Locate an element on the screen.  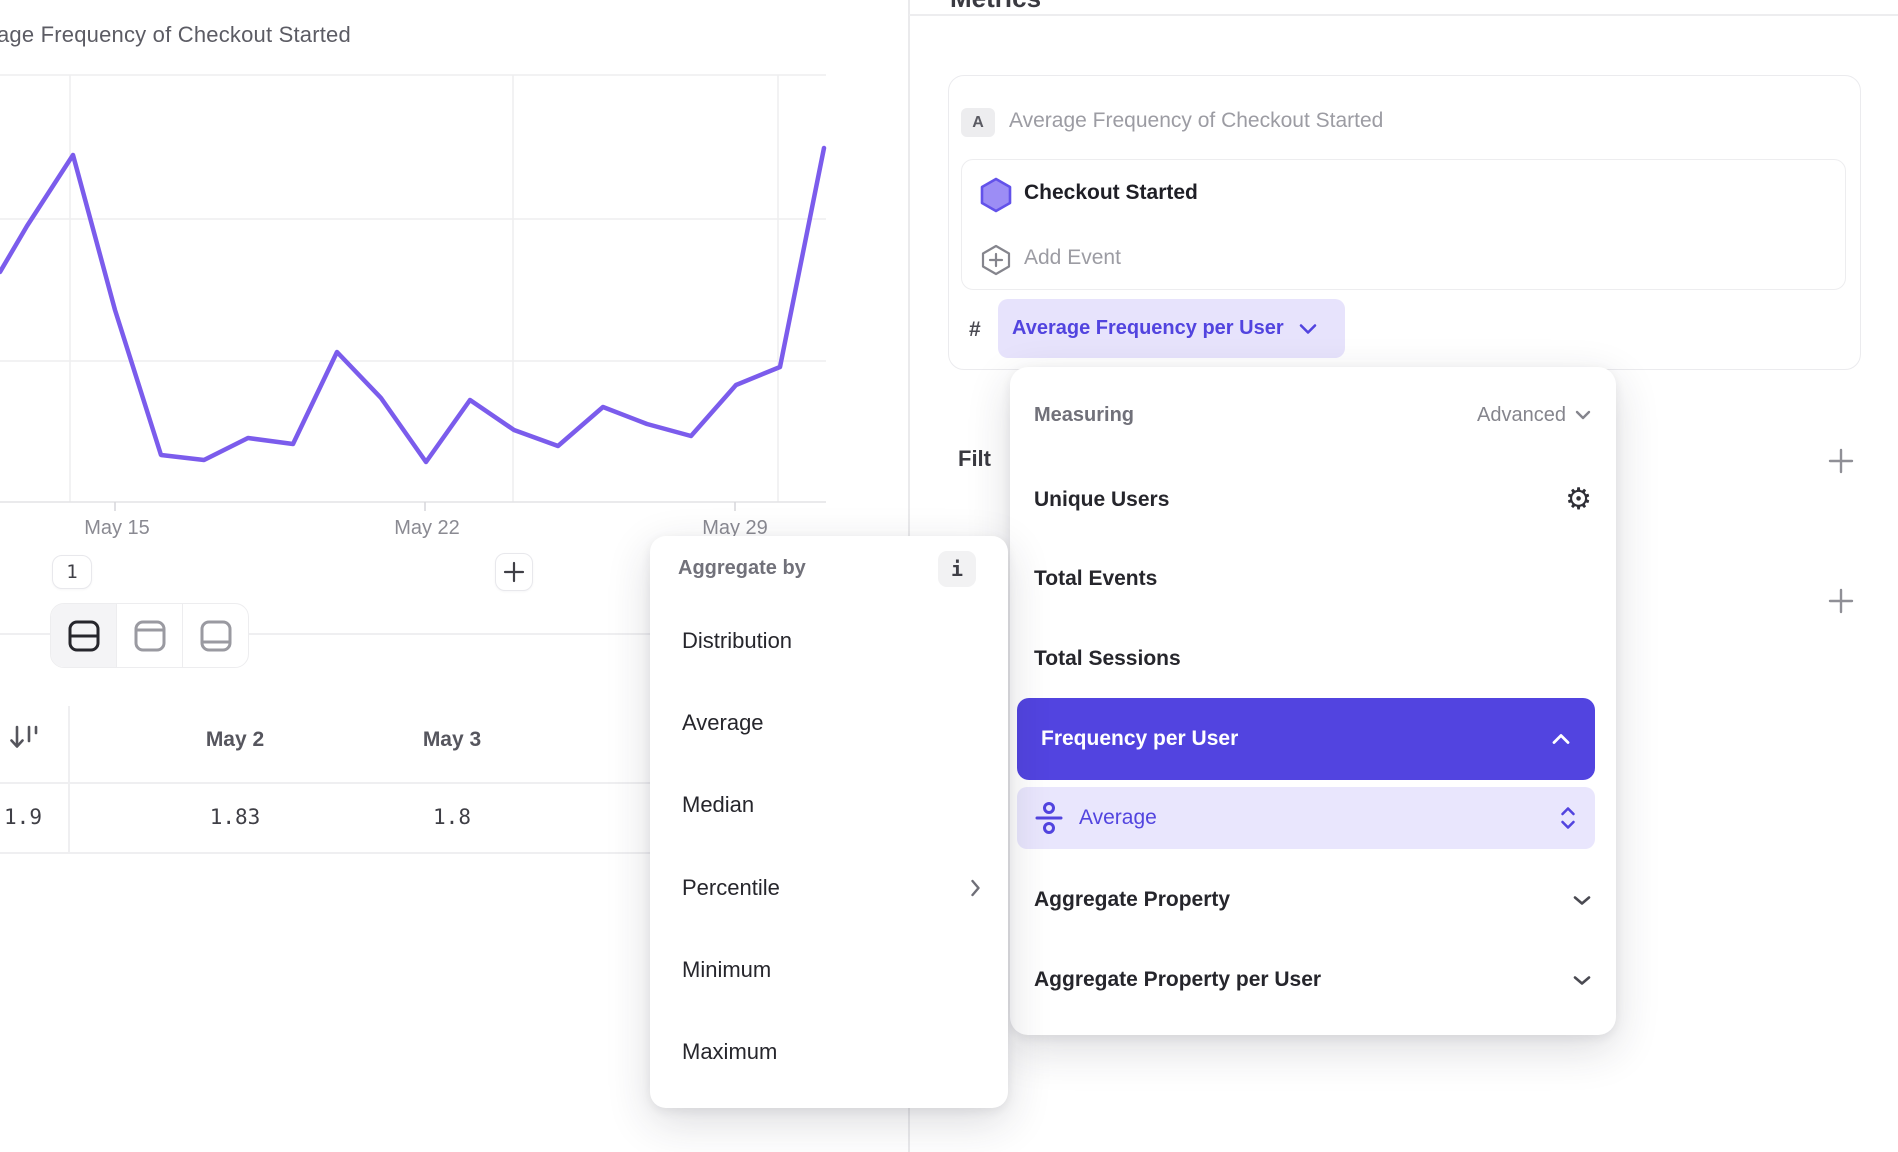
add-event-button: Add Event is located at coordinates (1072, 257).